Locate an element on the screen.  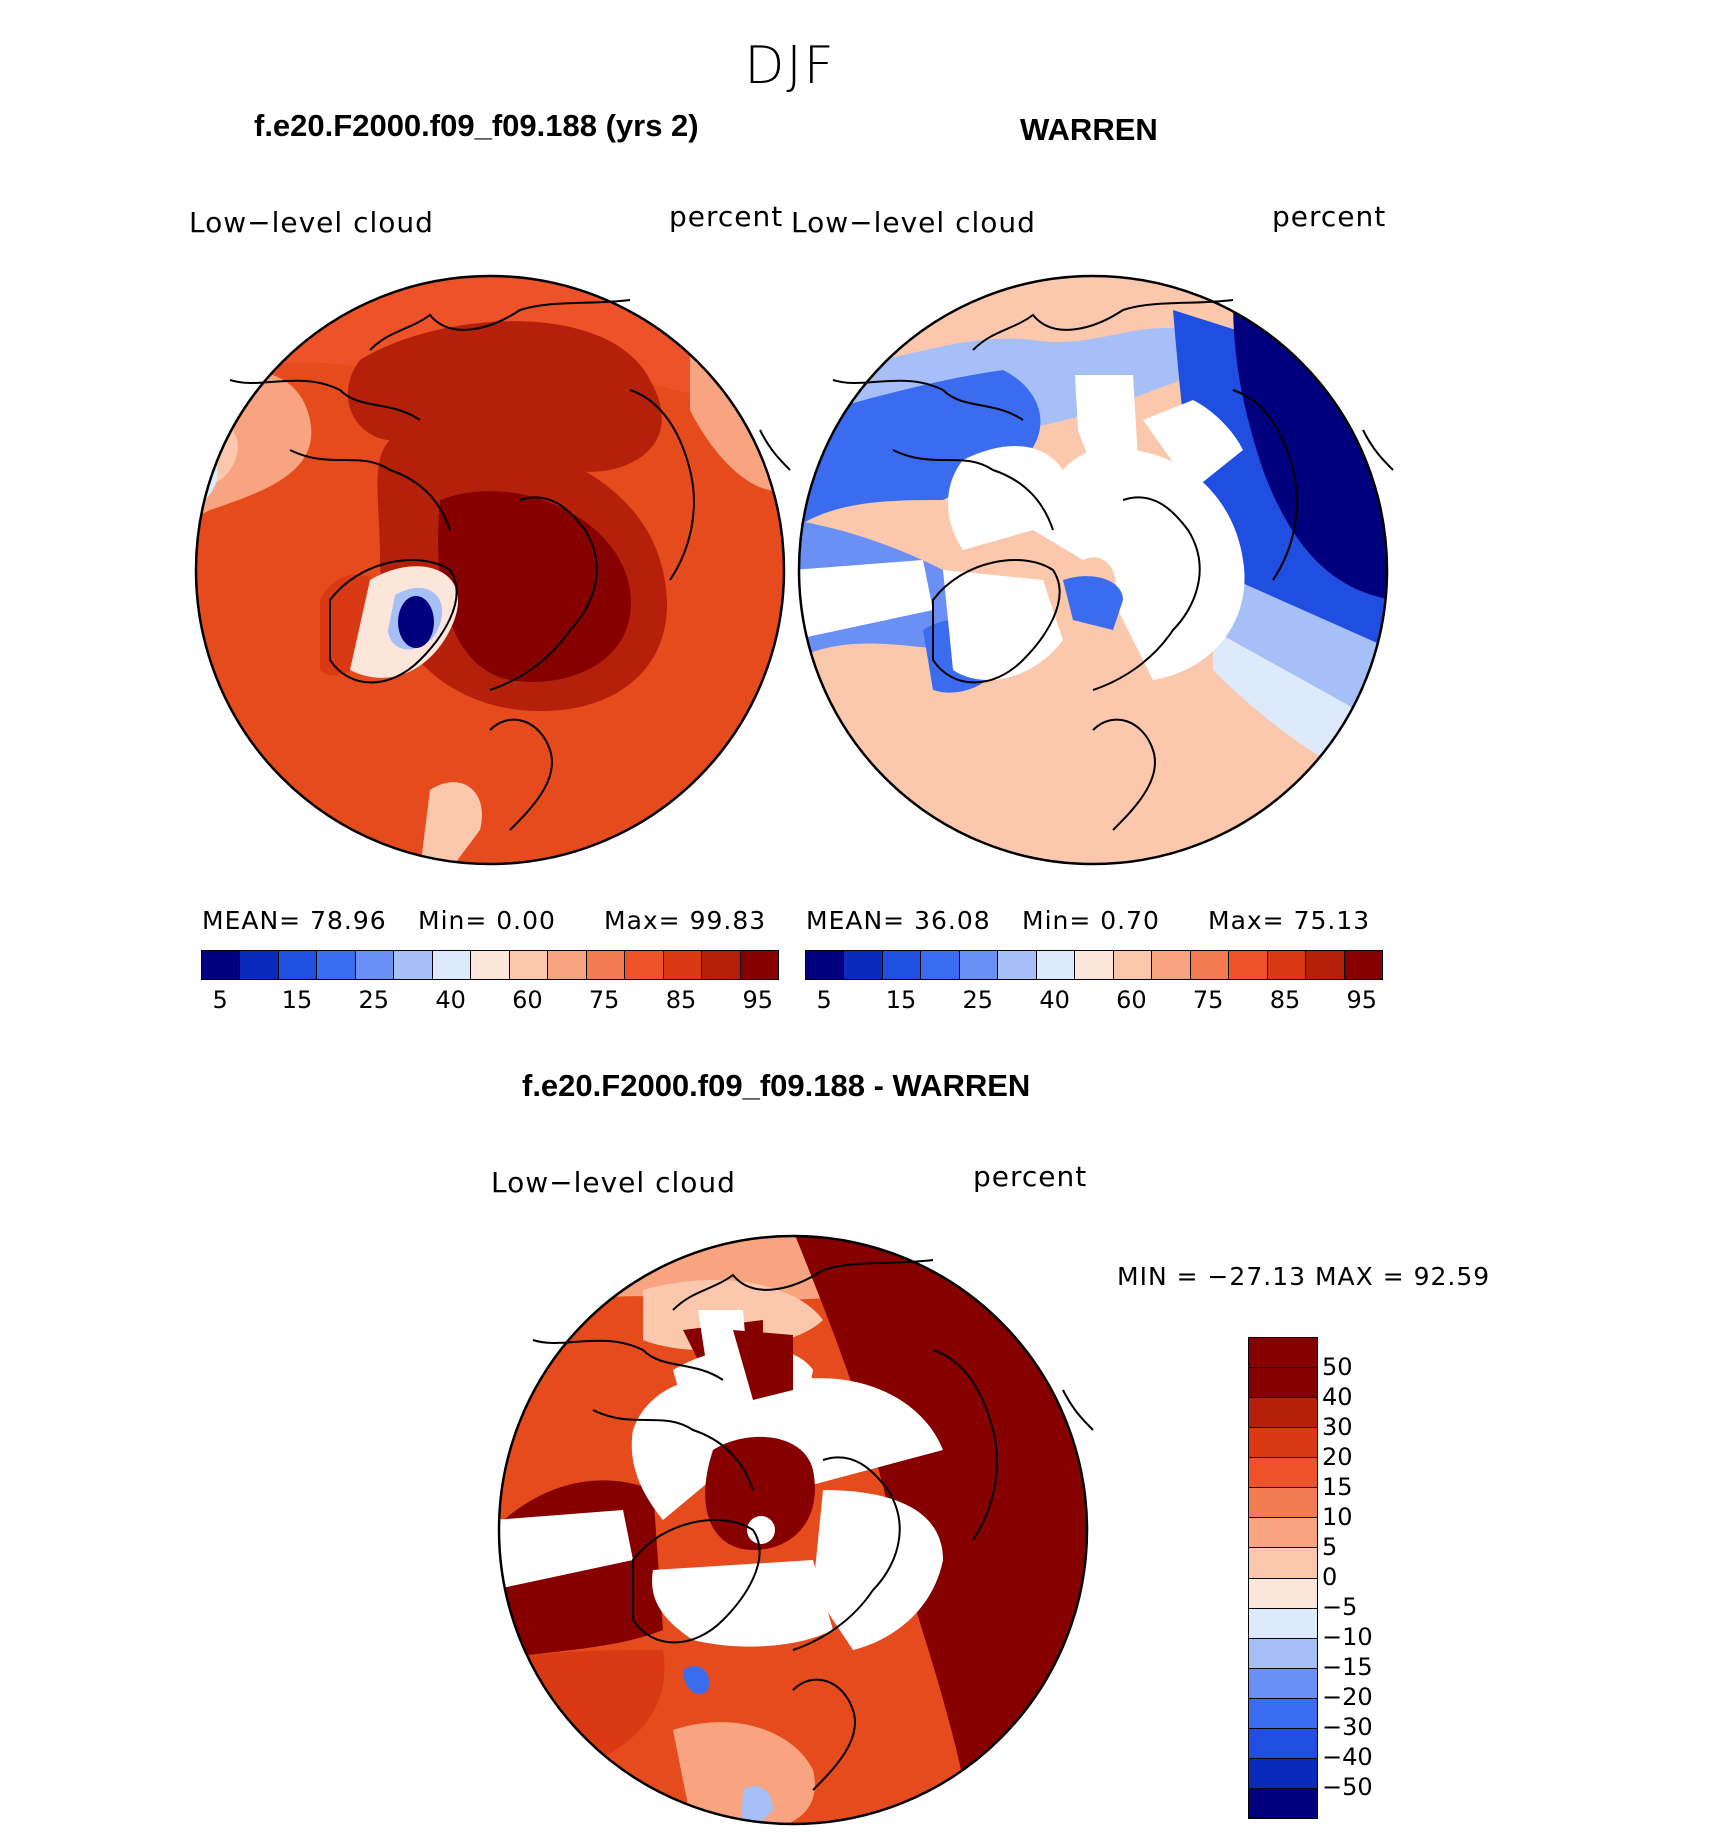
panel3-tick-label-7: 0 is located at coordinates (1330, 1577).